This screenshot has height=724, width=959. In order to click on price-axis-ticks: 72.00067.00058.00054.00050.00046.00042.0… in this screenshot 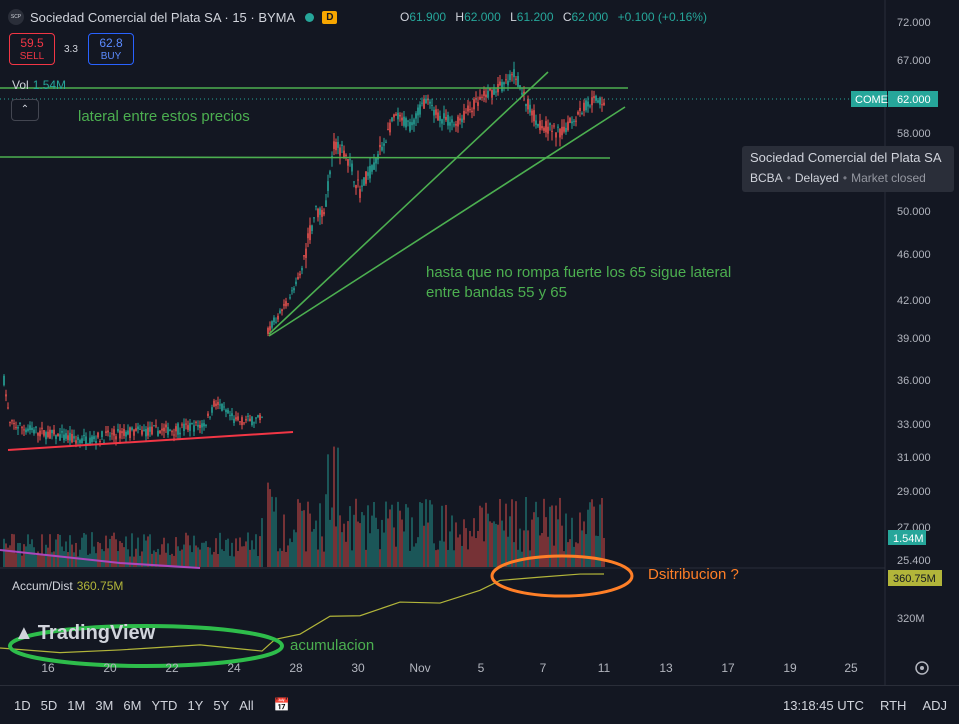, I will do `click(914, 292)`.